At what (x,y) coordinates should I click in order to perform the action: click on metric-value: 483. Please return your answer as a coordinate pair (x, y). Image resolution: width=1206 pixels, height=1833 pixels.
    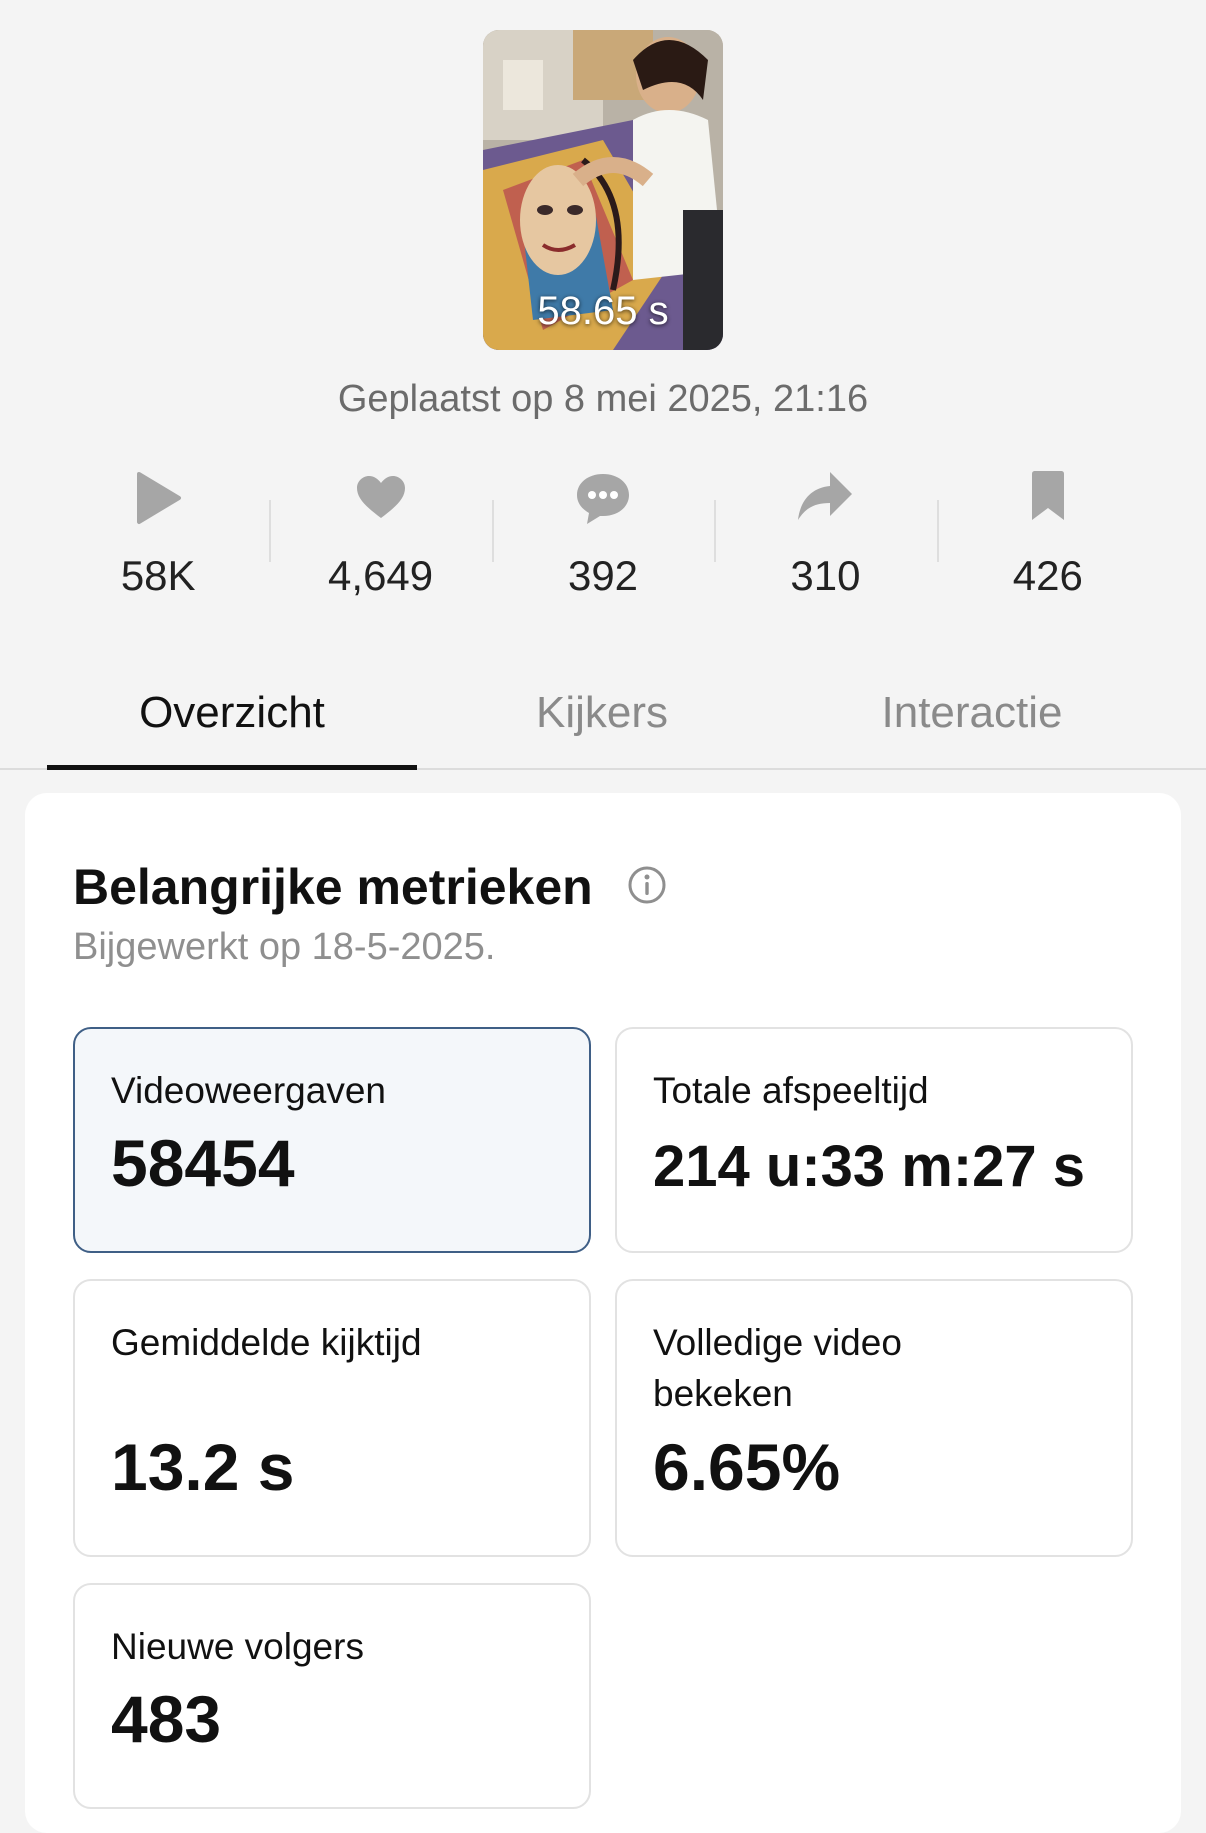
    Looking at the image, I should click on (166, 1719).